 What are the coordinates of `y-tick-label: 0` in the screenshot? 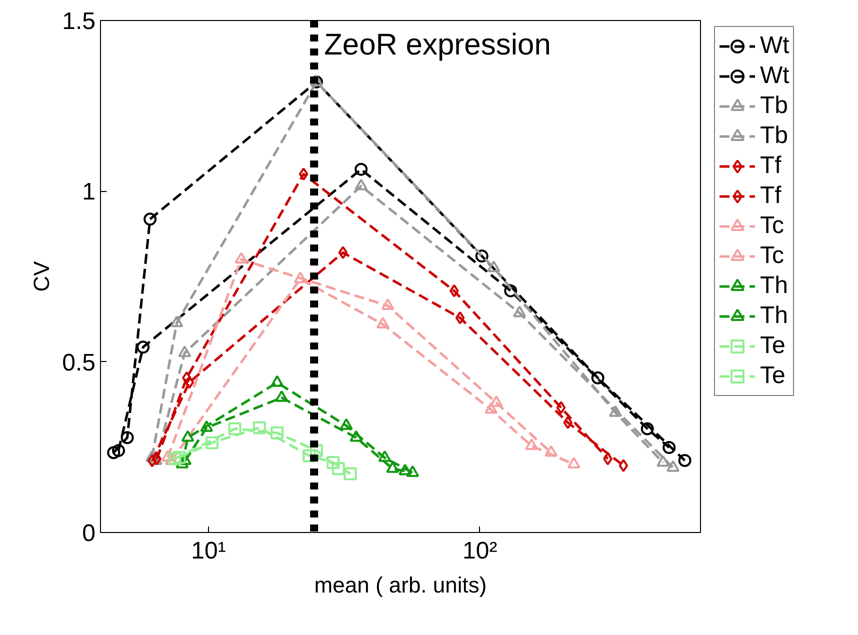 It's located at (89, 533).